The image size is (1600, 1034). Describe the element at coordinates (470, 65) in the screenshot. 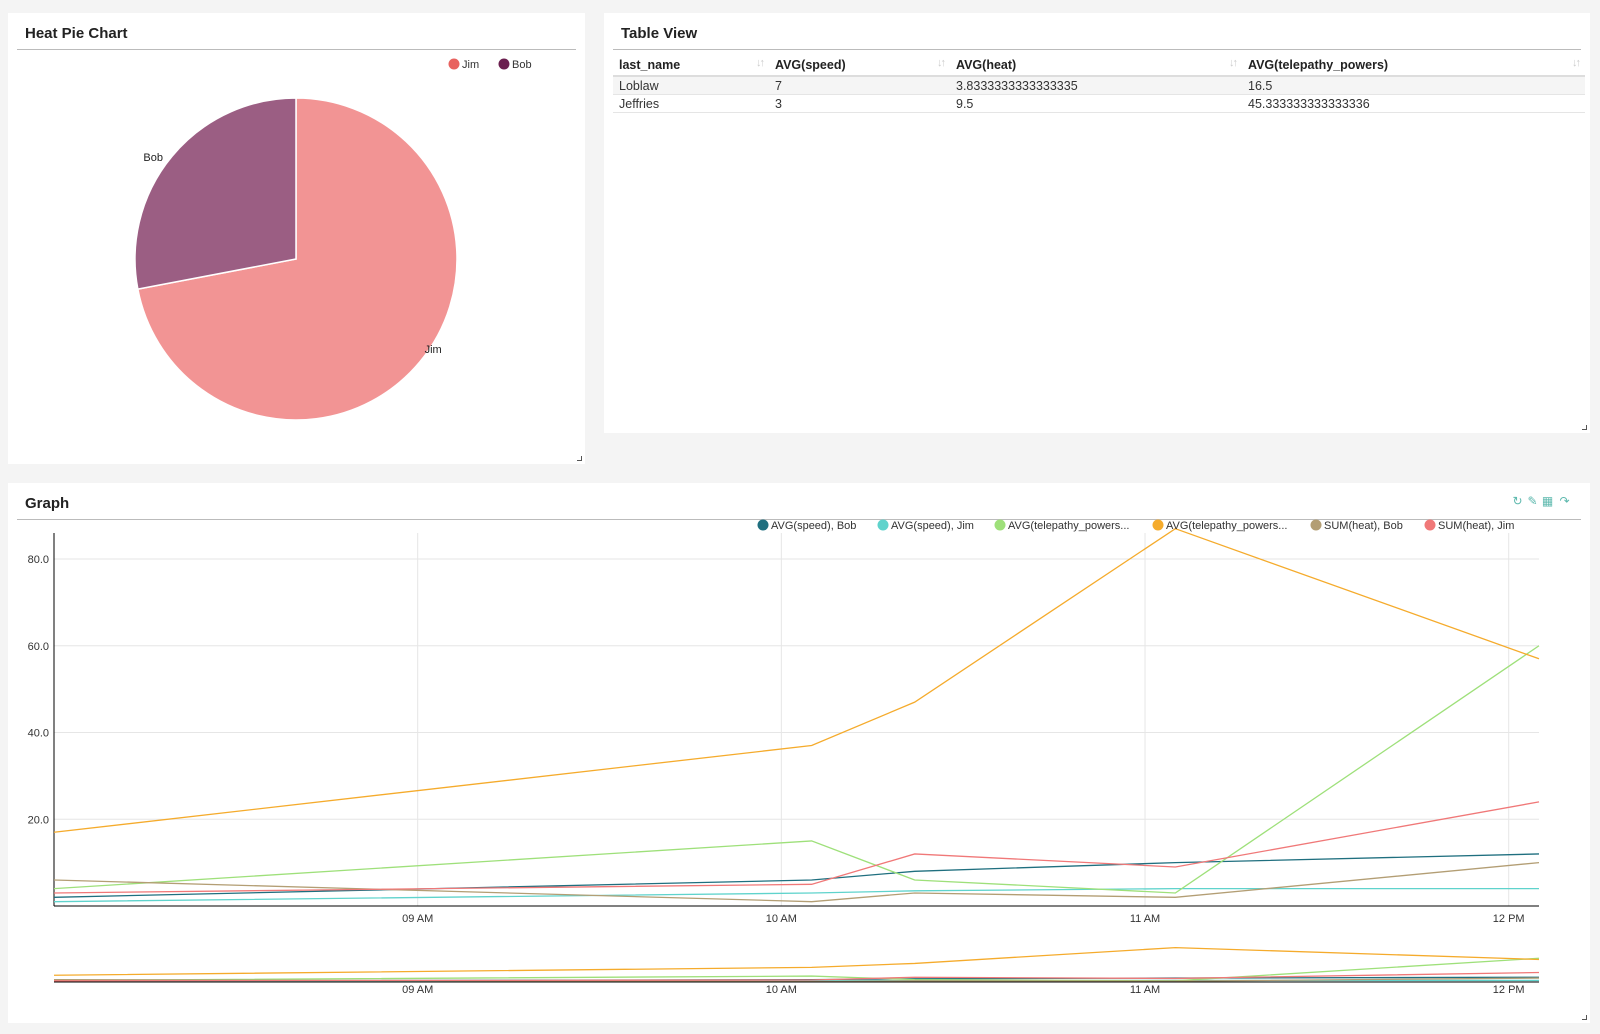

I see `pie-legend-label: Jim` at that location.